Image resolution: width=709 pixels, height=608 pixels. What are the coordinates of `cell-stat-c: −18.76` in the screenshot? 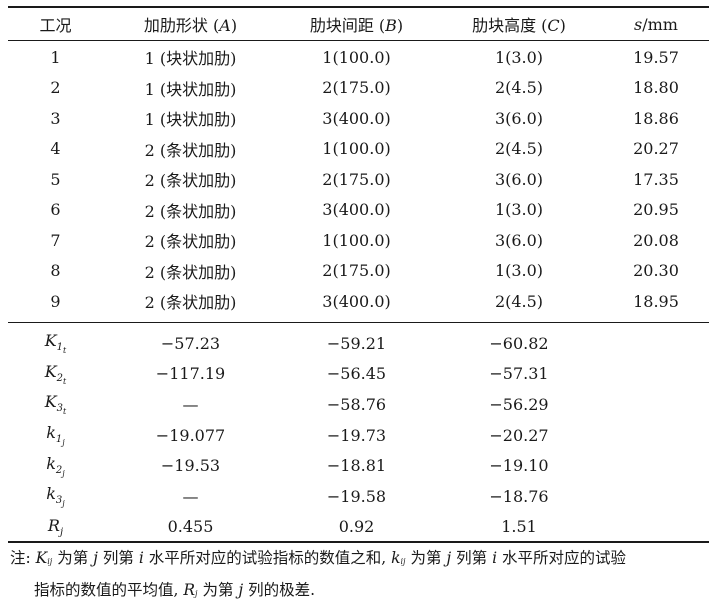 It's located at (519, 496).